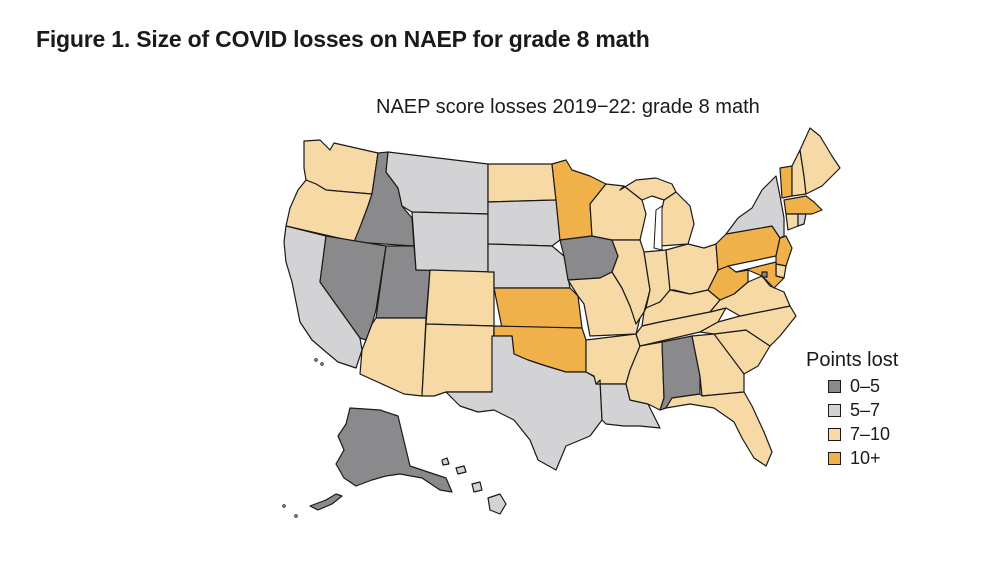  I want to click on state-hi-kauai: Hawaii, so click(445, 461).